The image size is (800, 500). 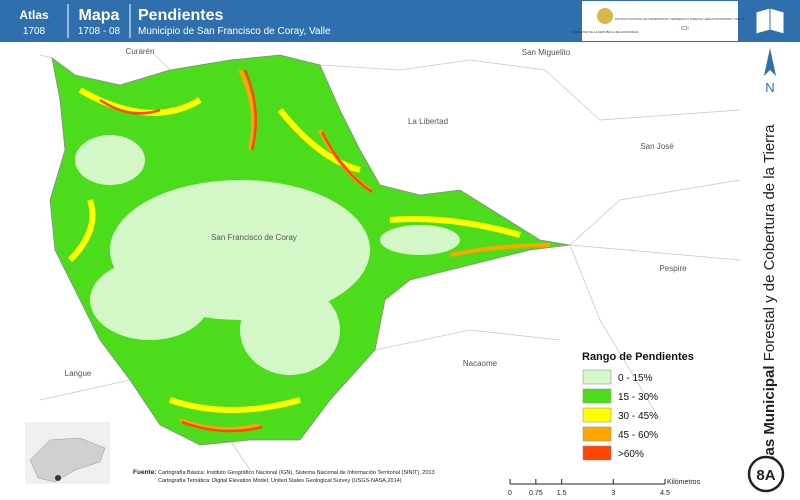 I want to click on sidebar-title-bold: Atlas Municipal, so click(x=769, y=420).